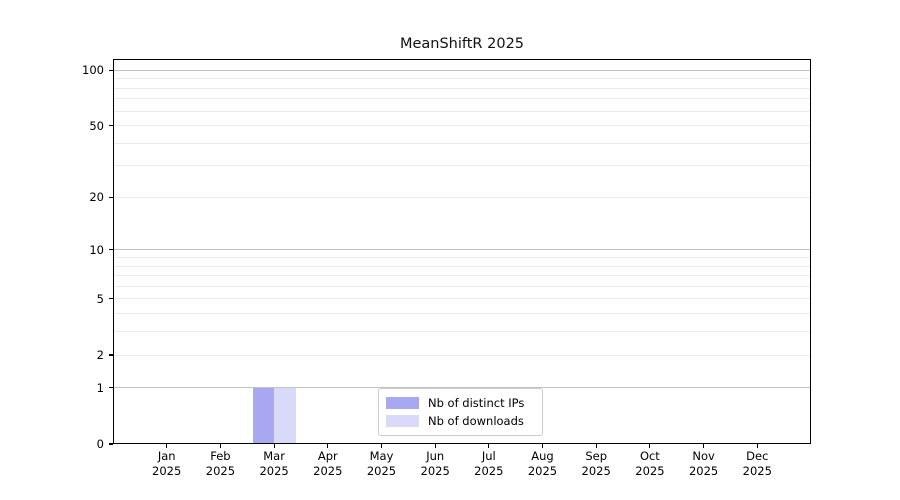 Image resolution: width=900 pixels, height=500 pixels. What do you see at coordinates (328, 463) in the screenshot?
I see `x-tick-label: Apr 2025` at bounding box center [328, 463].